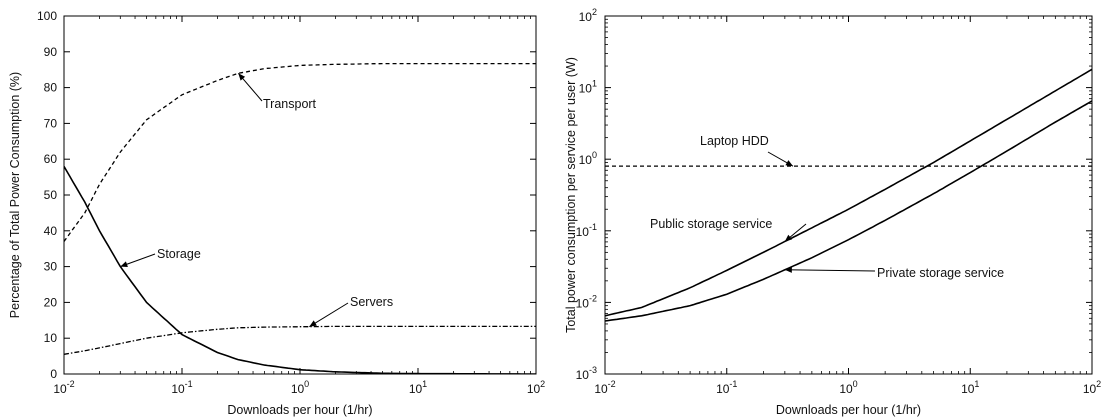 Image resolution: width=1107 pixels, height=420 pixels. Describe the element at coordinates (51, 88) in the screenshot. I see `y-tick-label: 80` at that location.